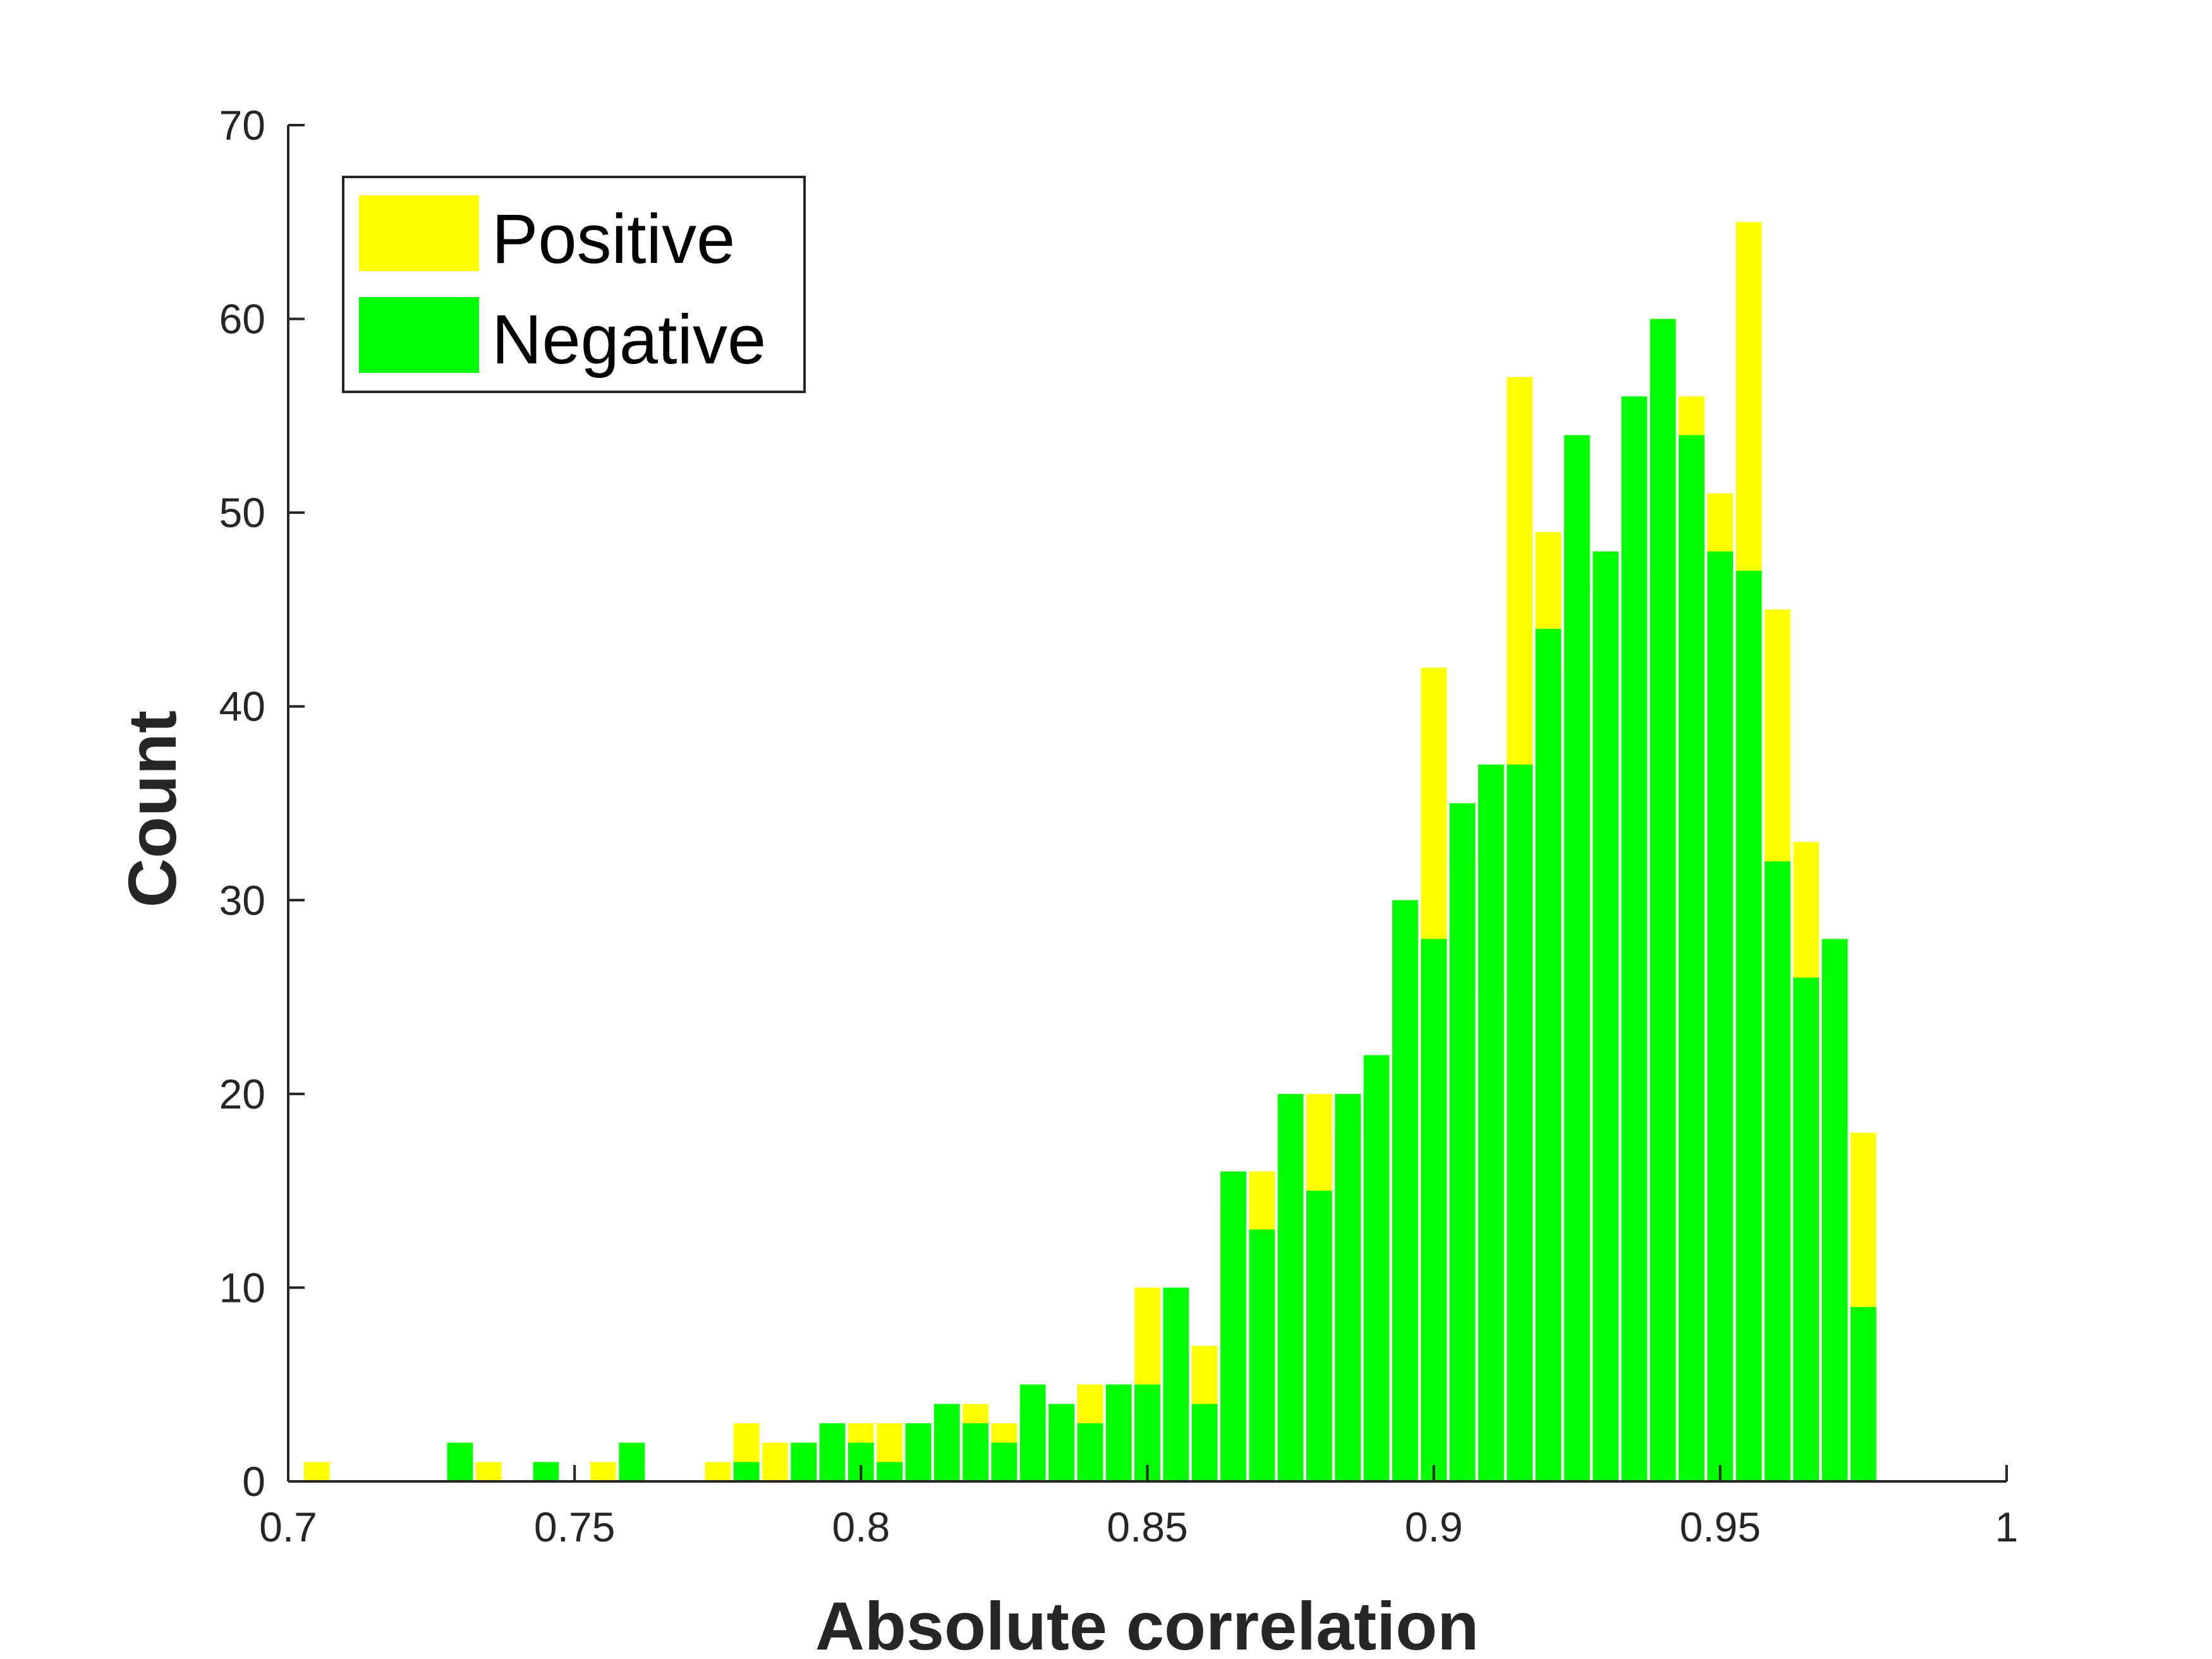  Describe the element at coordinates (242, 900) in the screenshot. I see `y-tick-label: 30` at that location.